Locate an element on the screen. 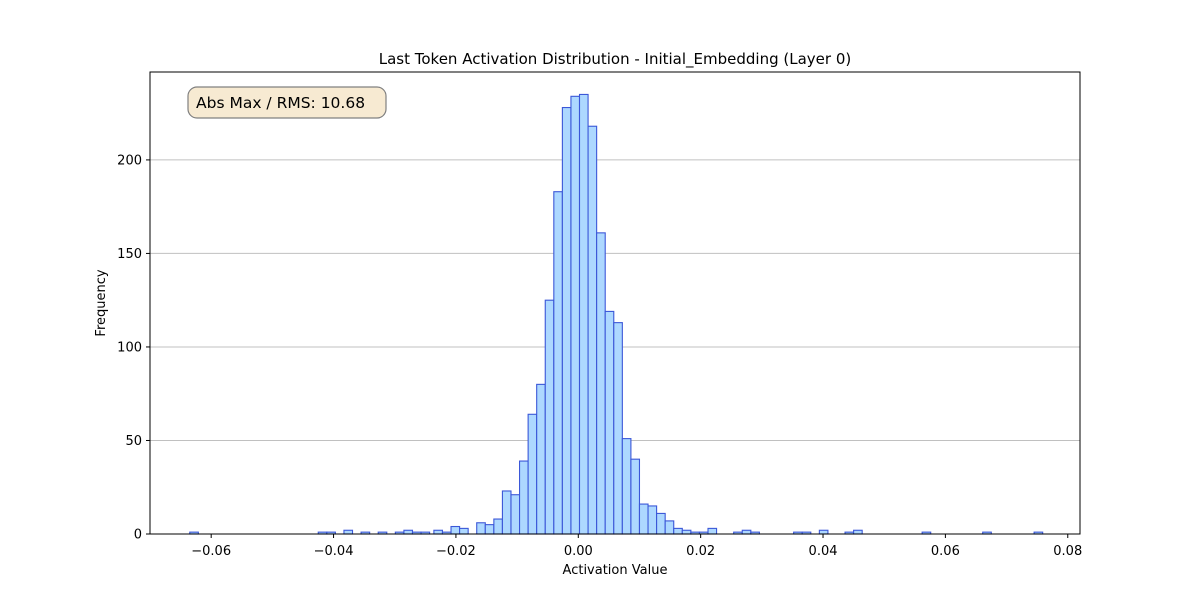 The height and width of the screenshot is (600, 1200). x-axis-ticks: −0.06 −0.04 −0.02 0.00 0.02 0.04 0.06 0.08 is located at coordinates (636, 546).